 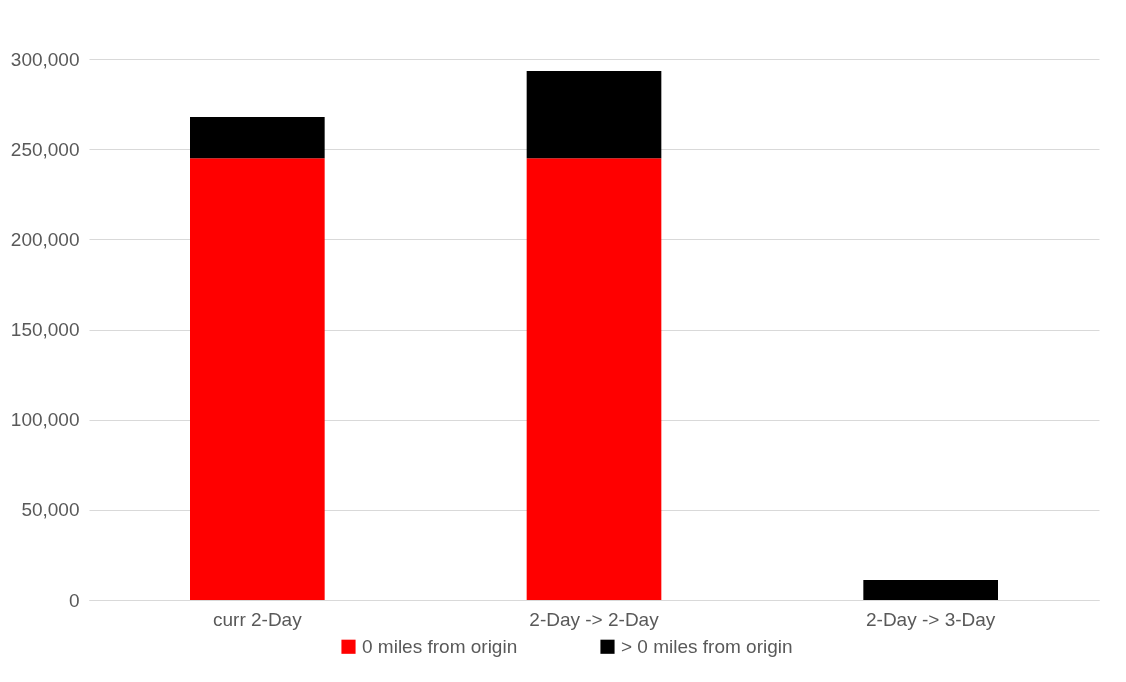 I want to click on x-tick-label: 2-Day -> 2-Day, so click(x=594, y=619).